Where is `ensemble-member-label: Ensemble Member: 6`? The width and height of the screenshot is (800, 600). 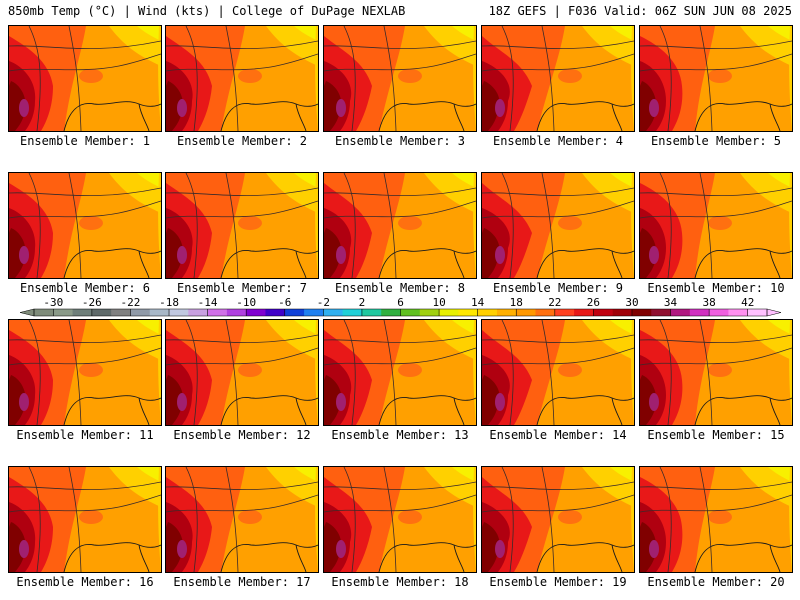
ensemble-member-label: Ensemble Member: 6 is located at coordinates (85, 288).